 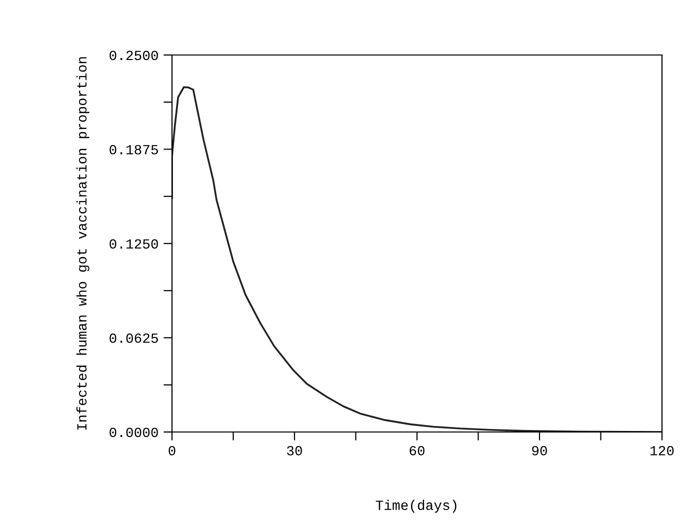 What do you see at coordinates (134, 244) in the screenshot?
I see `y-tick-label: 0.1250` at bounding box center [134, 244].